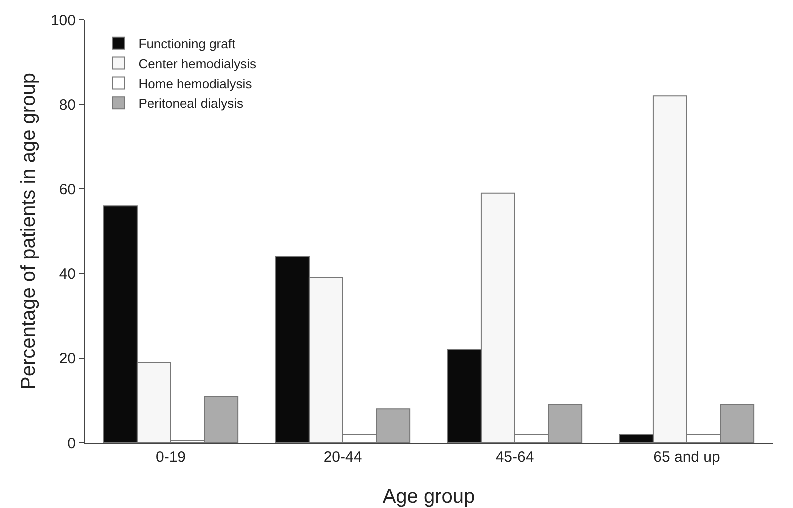 Image resolution: width=793 pixels, height=508 pixels. I want to click on x-axis-title: Age group, so click(429, 497).